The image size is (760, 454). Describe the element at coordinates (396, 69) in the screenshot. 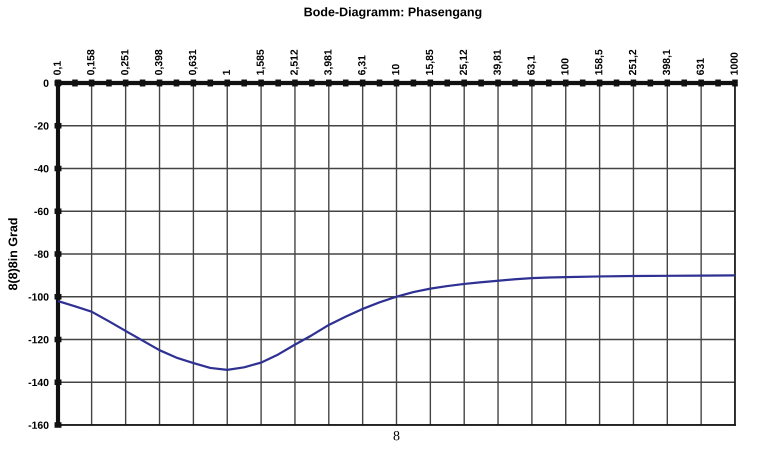

I see `x-tick-label: 10` at that location.